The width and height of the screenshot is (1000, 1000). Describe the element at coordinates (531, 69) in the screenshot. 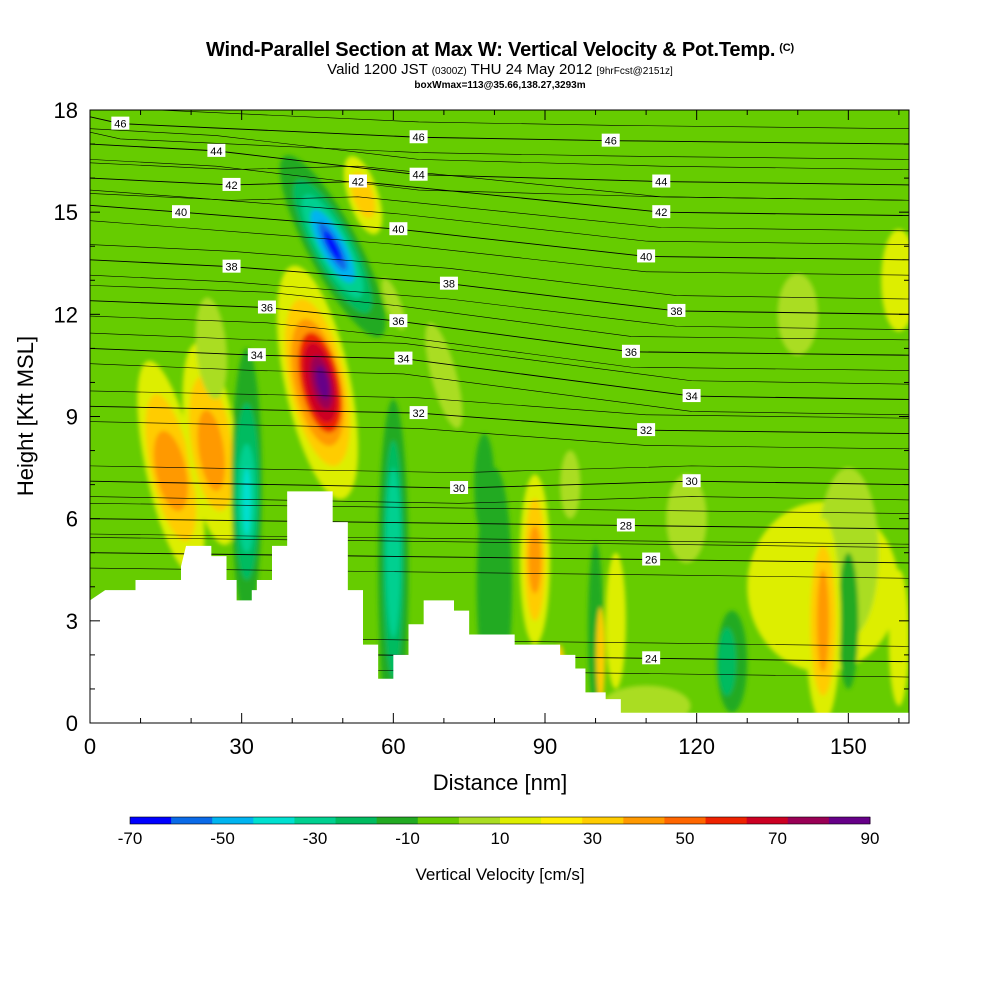

I see `valid-date: THU 24 May 2012` at that location.